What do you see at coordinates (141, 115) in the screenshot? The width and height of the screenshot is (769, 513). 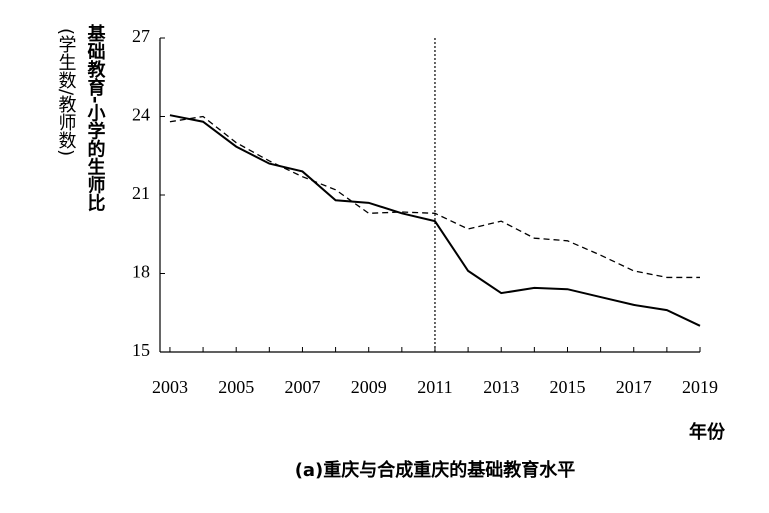 I see `y-tick-label: 24` at bounding box center [141, 115].